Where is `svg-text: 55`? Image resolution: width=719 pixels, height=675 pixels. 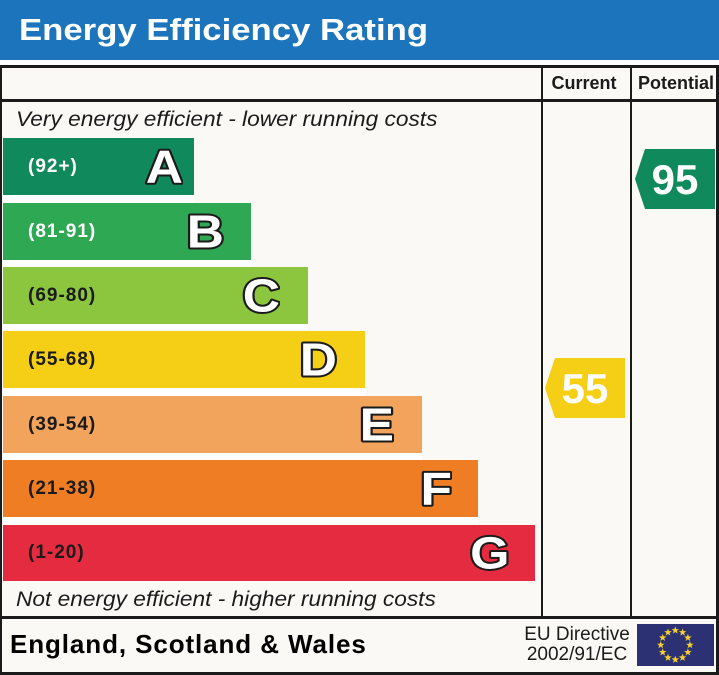
svg-text: 55 is located at coordinates (585, 388).